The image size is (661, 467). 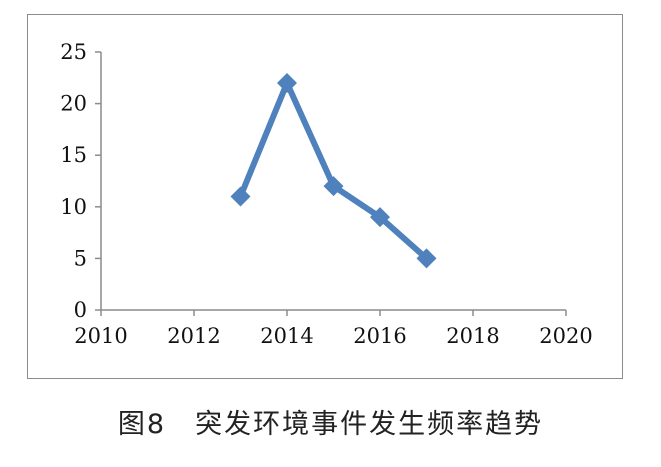 I want to click on x-tick-label: 2014, so click(x=286, y=336).